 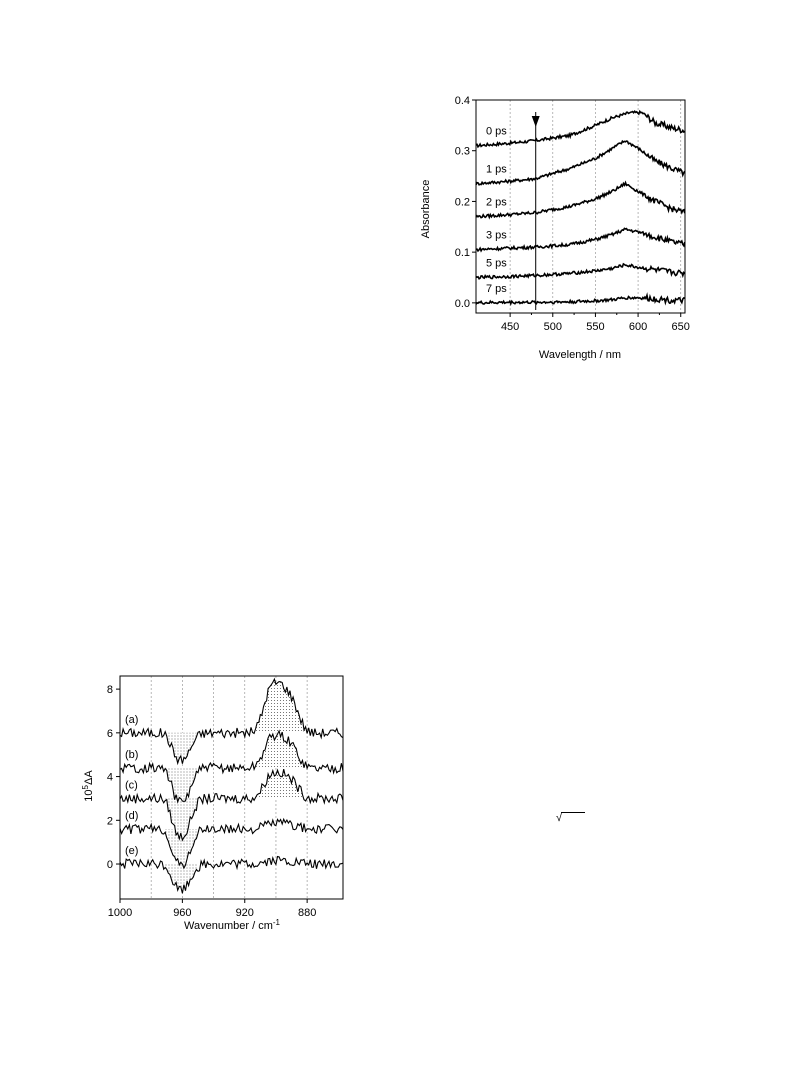 What do you see at coordinates (462, 253) in the screenshot?
I see `chart1-y-tick-label: 0.1` at bounding box center [462, 253].